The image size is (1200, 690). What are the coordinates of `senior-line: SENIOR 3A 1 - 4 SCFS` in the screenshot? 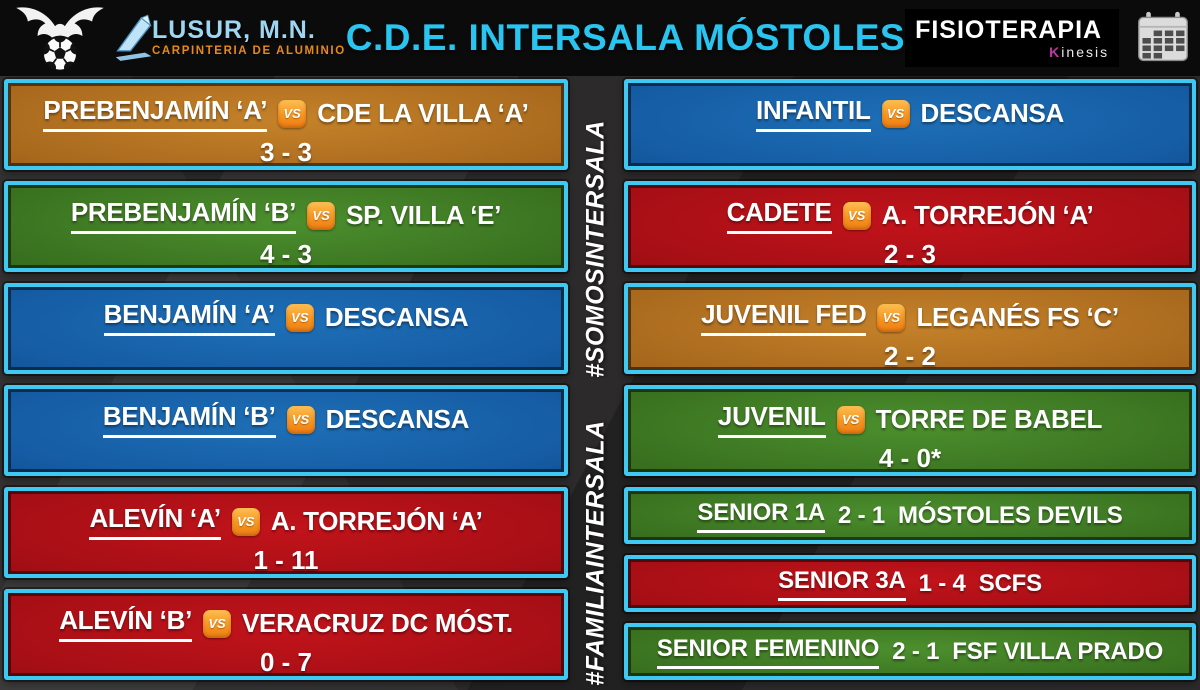 It's located at (910, 584).